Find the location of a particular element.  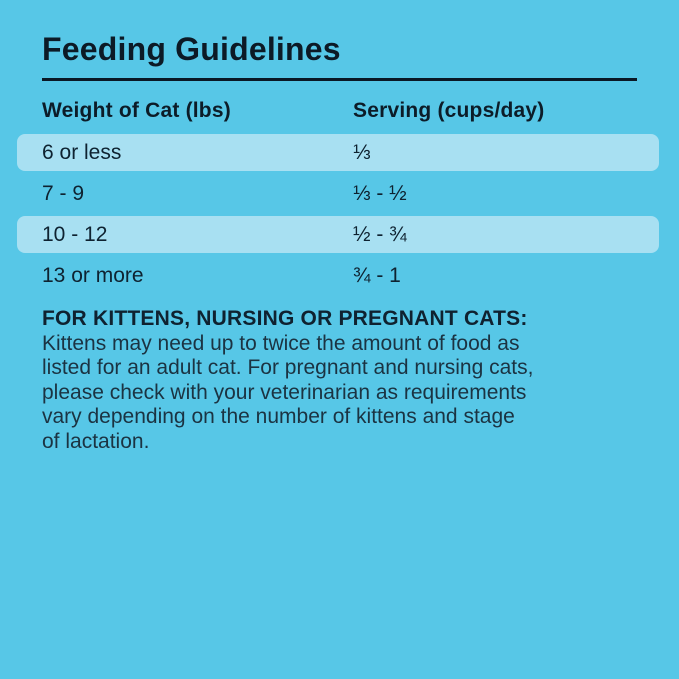

weight-cell: 10 - 12 is located at coordinates (75, 234).